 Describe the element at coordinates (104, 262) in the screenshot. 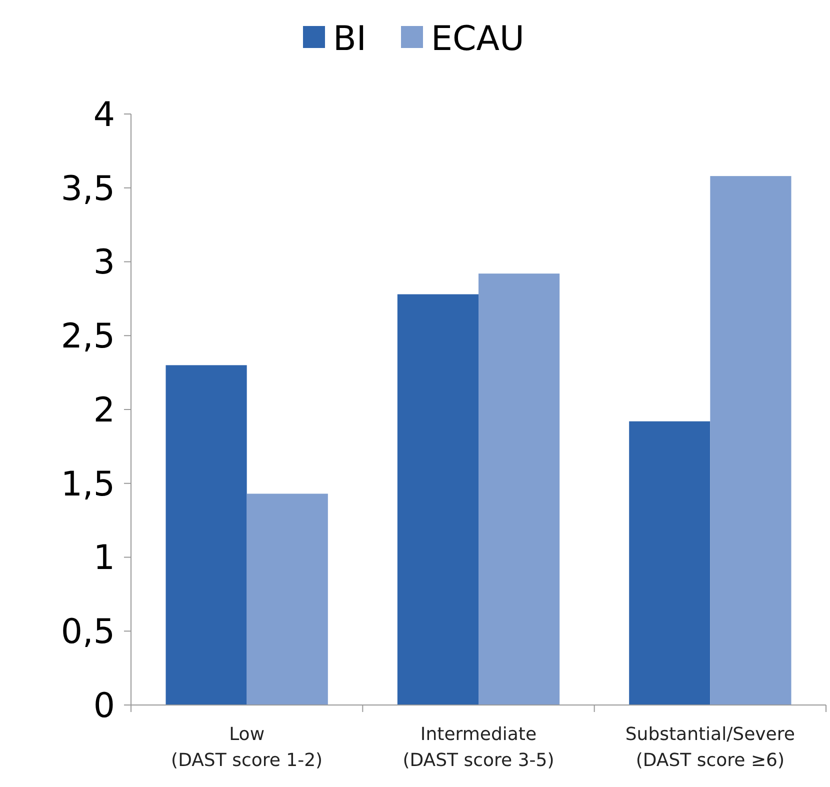

I see `y-tick-label: 3` at that location.